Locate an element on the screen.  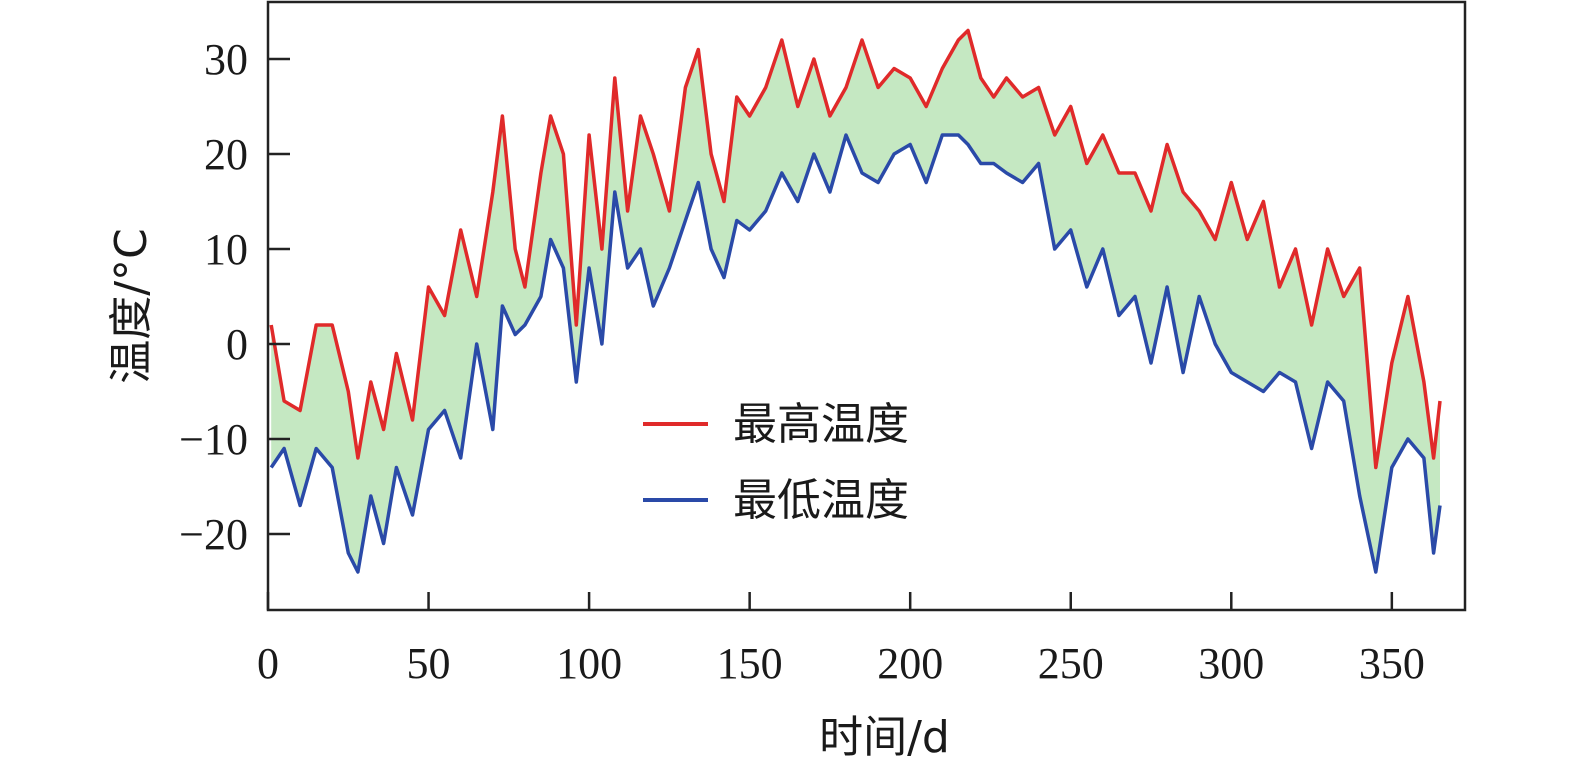
x-tick-label: 350 is located at coordinates (1392, 663).